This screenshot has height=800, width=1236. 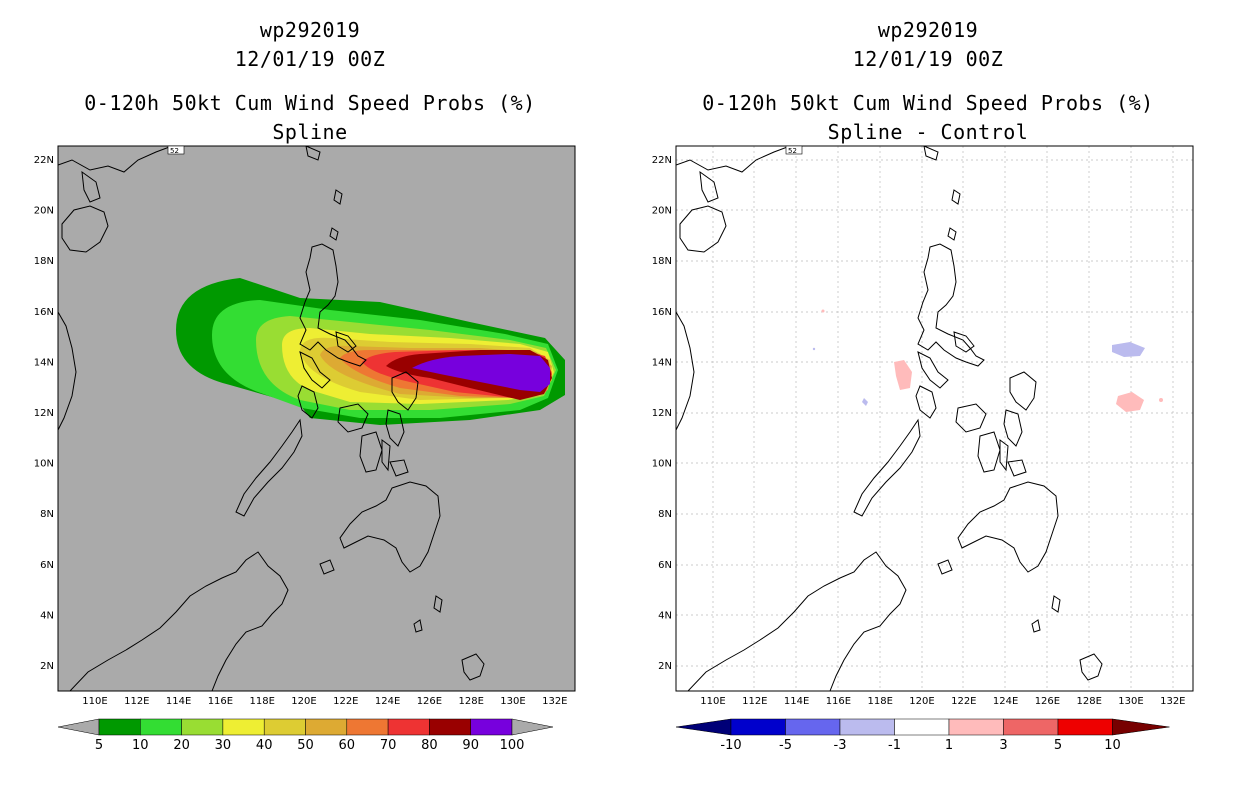 I want to click on left-y-tick-label: 2N, so click(x=47, y=666).